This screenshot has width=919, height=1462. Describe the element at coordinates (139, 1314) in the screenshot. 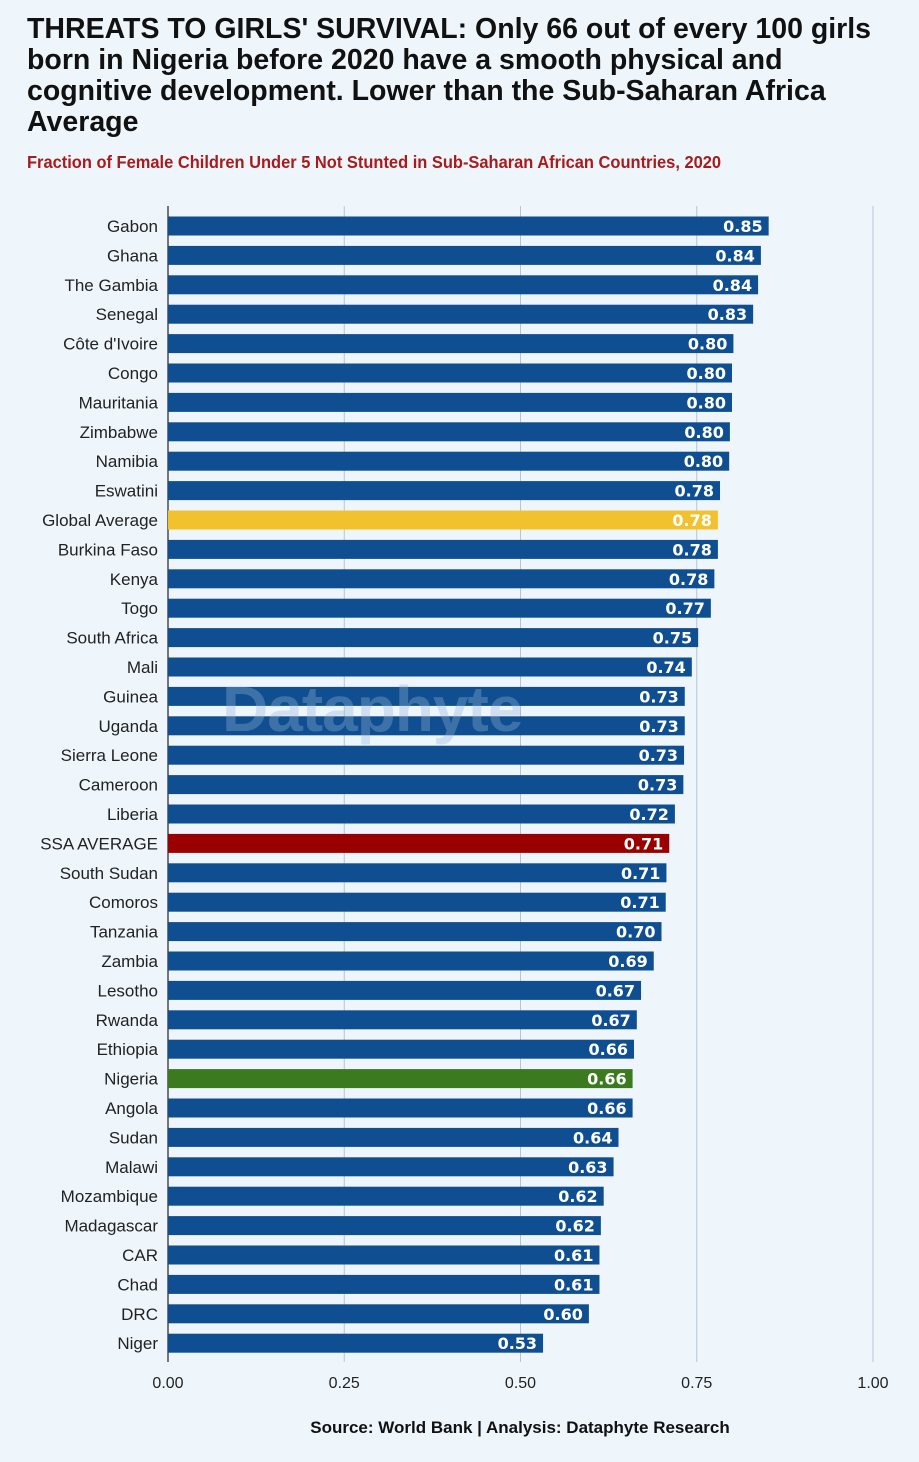

I see `category-label: DRC` at that location.